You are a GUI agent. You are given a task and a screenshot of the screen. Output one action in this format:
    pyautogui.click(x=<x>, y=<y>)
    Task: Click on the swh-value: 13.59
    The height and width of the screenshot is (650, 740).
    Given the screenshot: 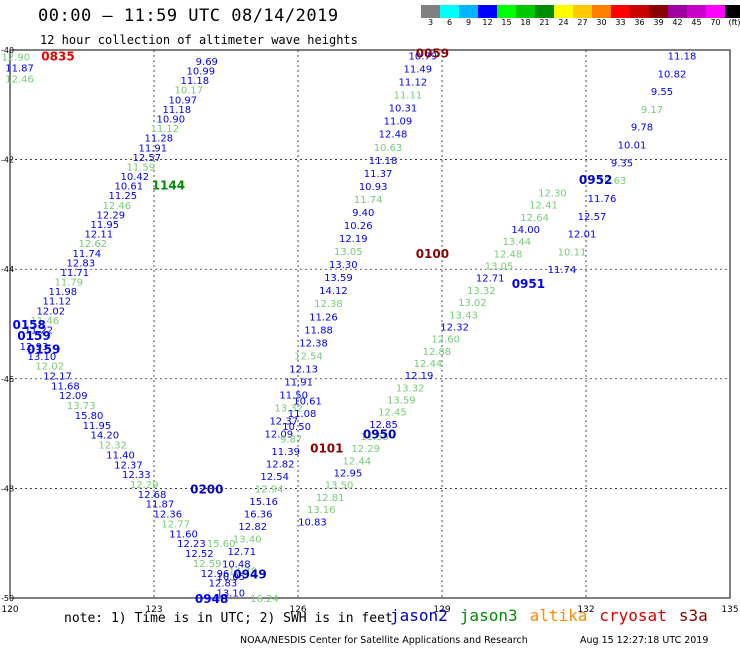 What is the action you would take?
    pyautogui.click(x=338, y=278)
    